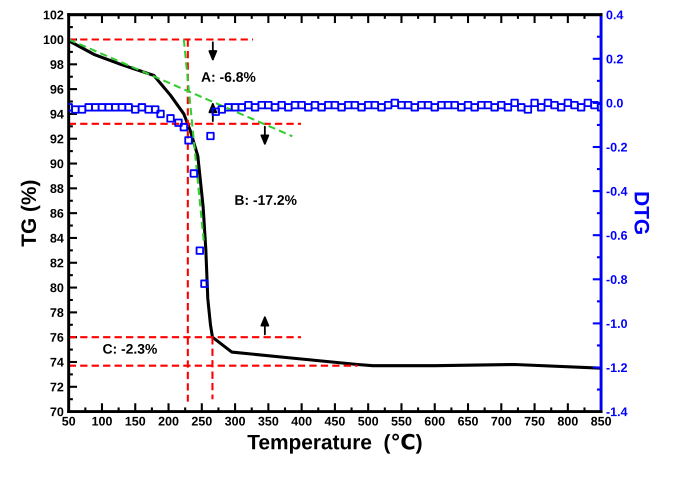 This screenshot has width=687, height=490. What do you see at coordinates (69, 421) in the screenshot?
I see `x-tick-label: 50` at bounding box center [69, 421].